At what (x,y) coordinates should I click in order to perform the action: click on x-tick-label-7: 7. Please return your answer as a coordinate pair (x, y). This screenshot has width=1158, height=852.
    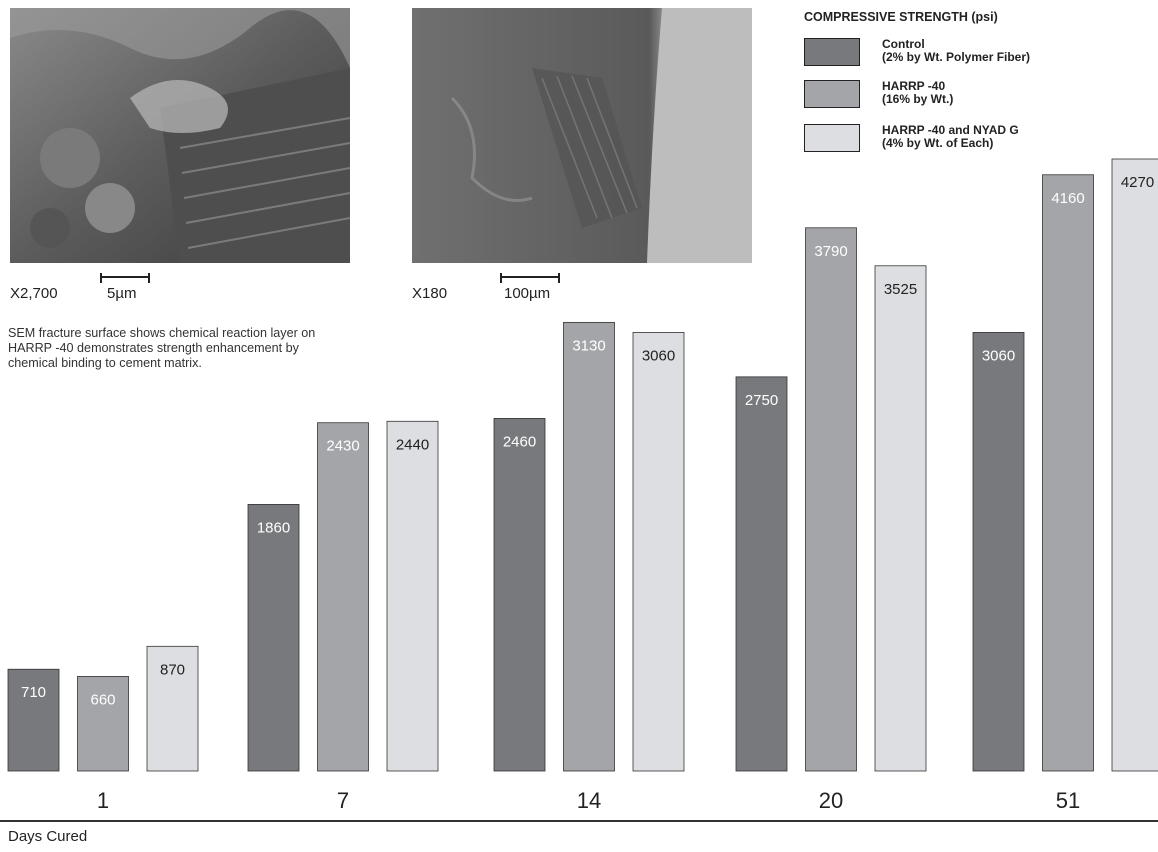
    Looking at the image, I should click on (343, 800).